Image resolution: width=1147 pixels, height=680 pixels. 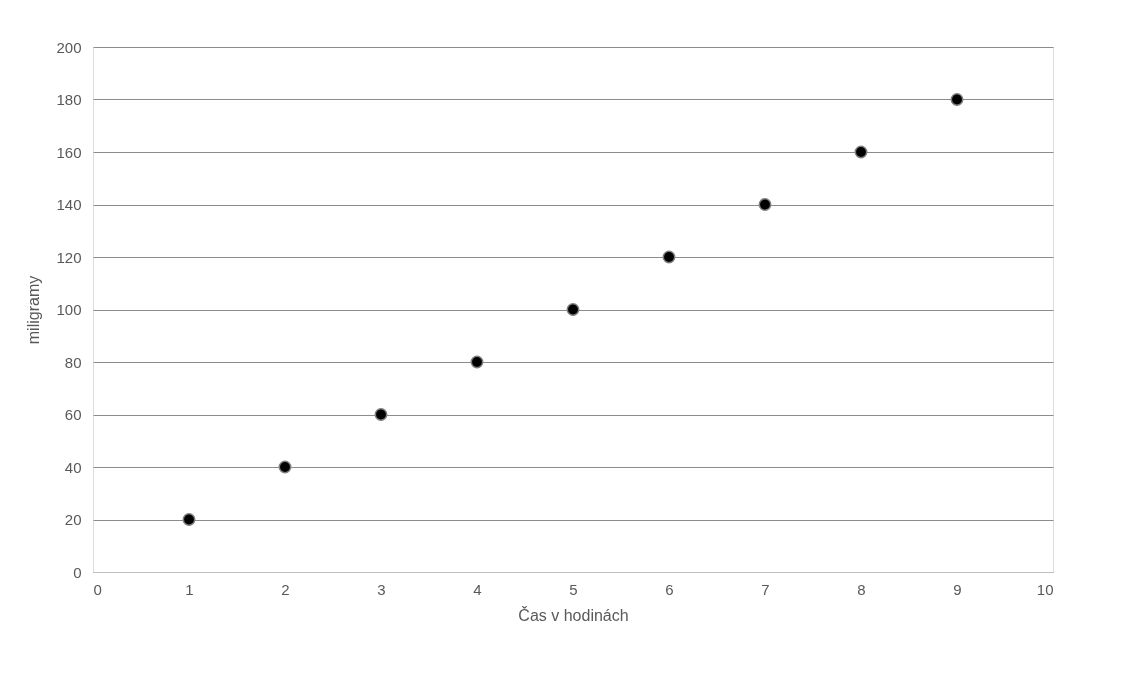 What do you see at coordinates (69, 47) in the screenshot?
I see `y-tick-label: 200` at bounding box center [69, 47].